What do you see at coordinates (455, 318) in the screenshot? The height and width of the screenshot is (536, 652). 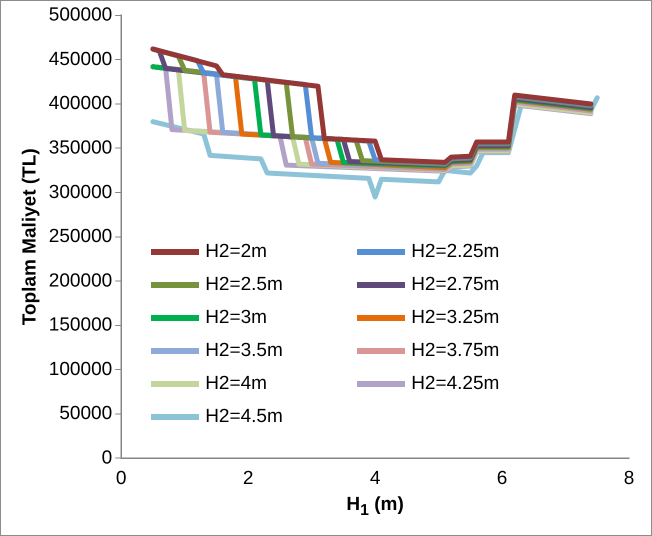 I see `legend-label: H2=3.25m` at bounding box center [455, 318].